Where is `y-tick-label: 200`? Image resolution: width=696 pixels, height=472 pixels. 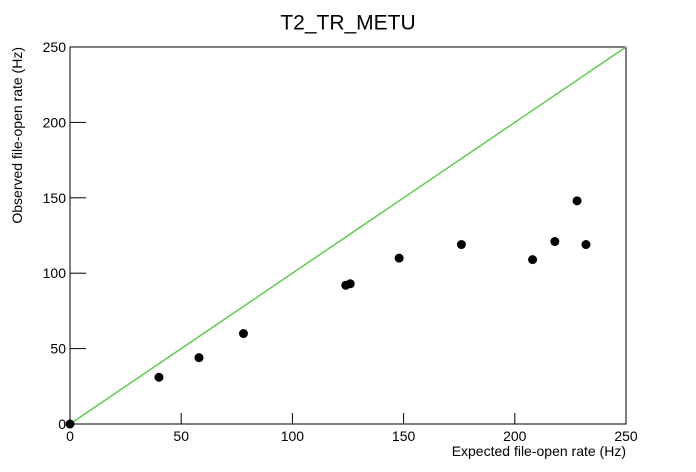
y-tick-label: 200 is located at coordinates (55, 122).